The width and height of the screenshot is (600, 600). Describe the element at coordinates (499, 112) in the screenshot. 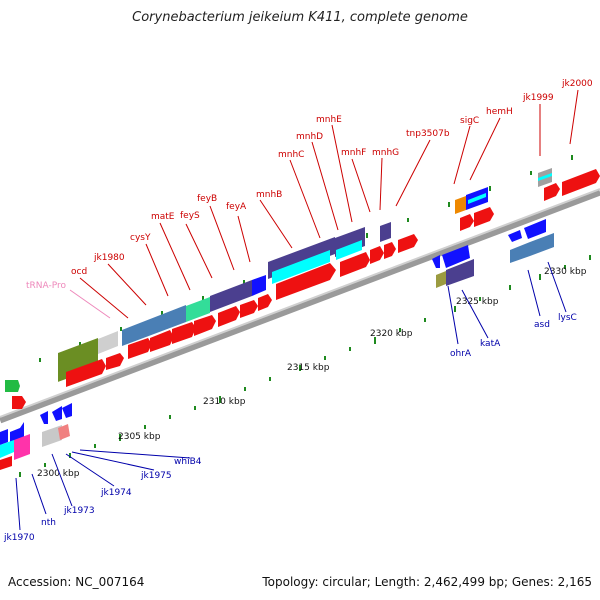

I see `gene-label: hemH` at that location.